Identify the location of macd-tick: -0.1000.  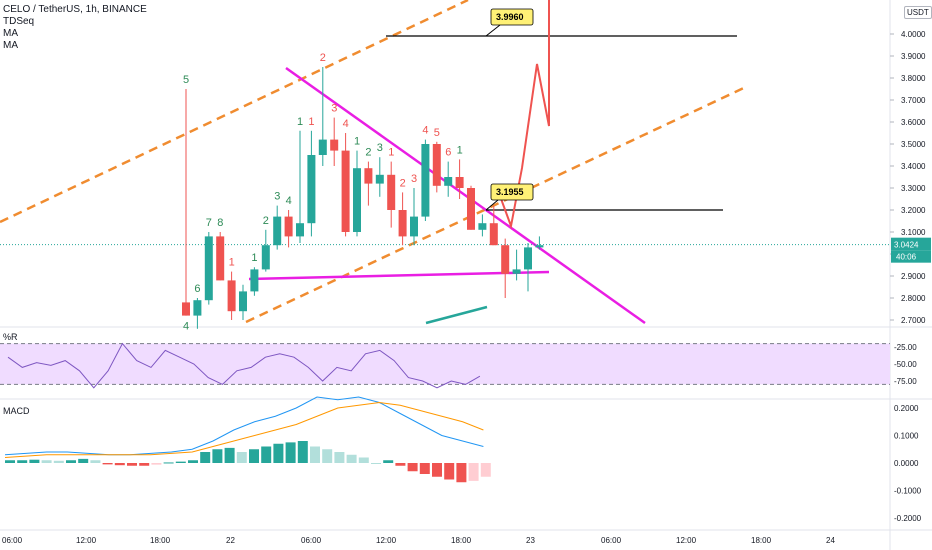
(908, 491).